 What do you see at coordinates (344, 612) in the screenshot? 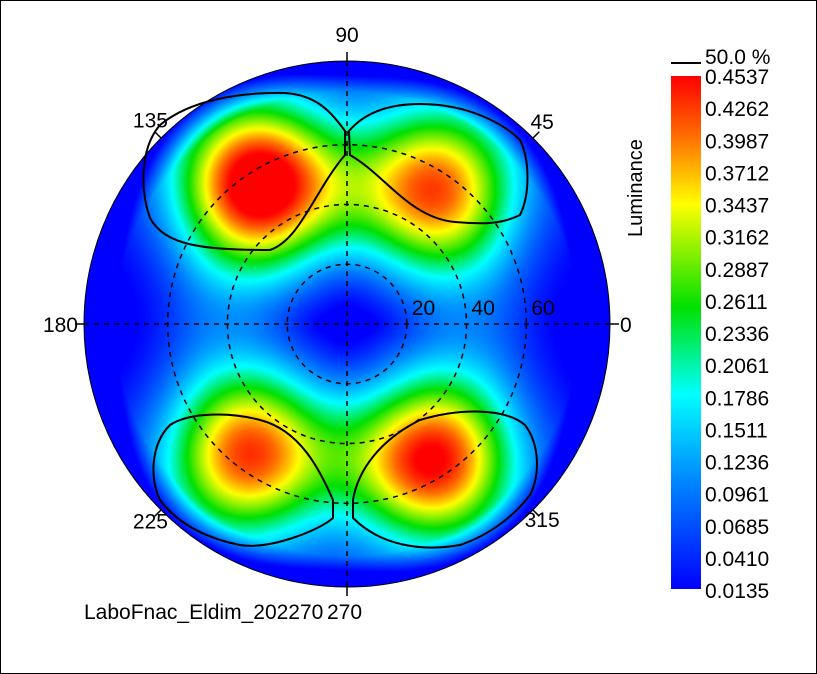
I see `angle-label-270: 270` at bounding box center [344, 612].